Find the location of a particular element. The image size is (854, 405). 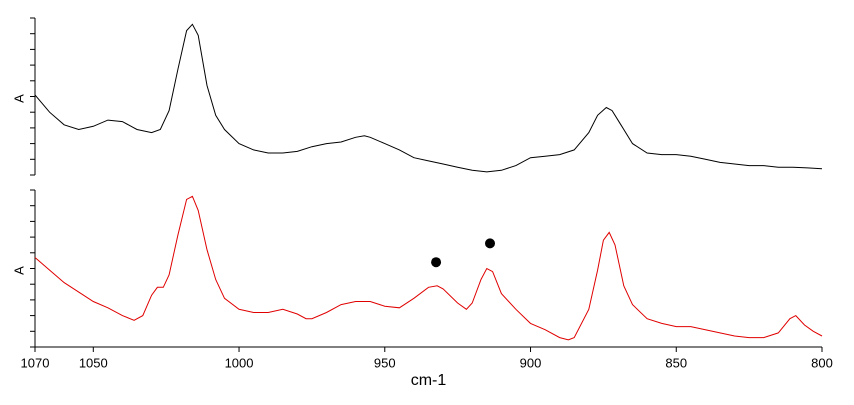

x-tick-label: 950 is located at coordinates (385, 362).